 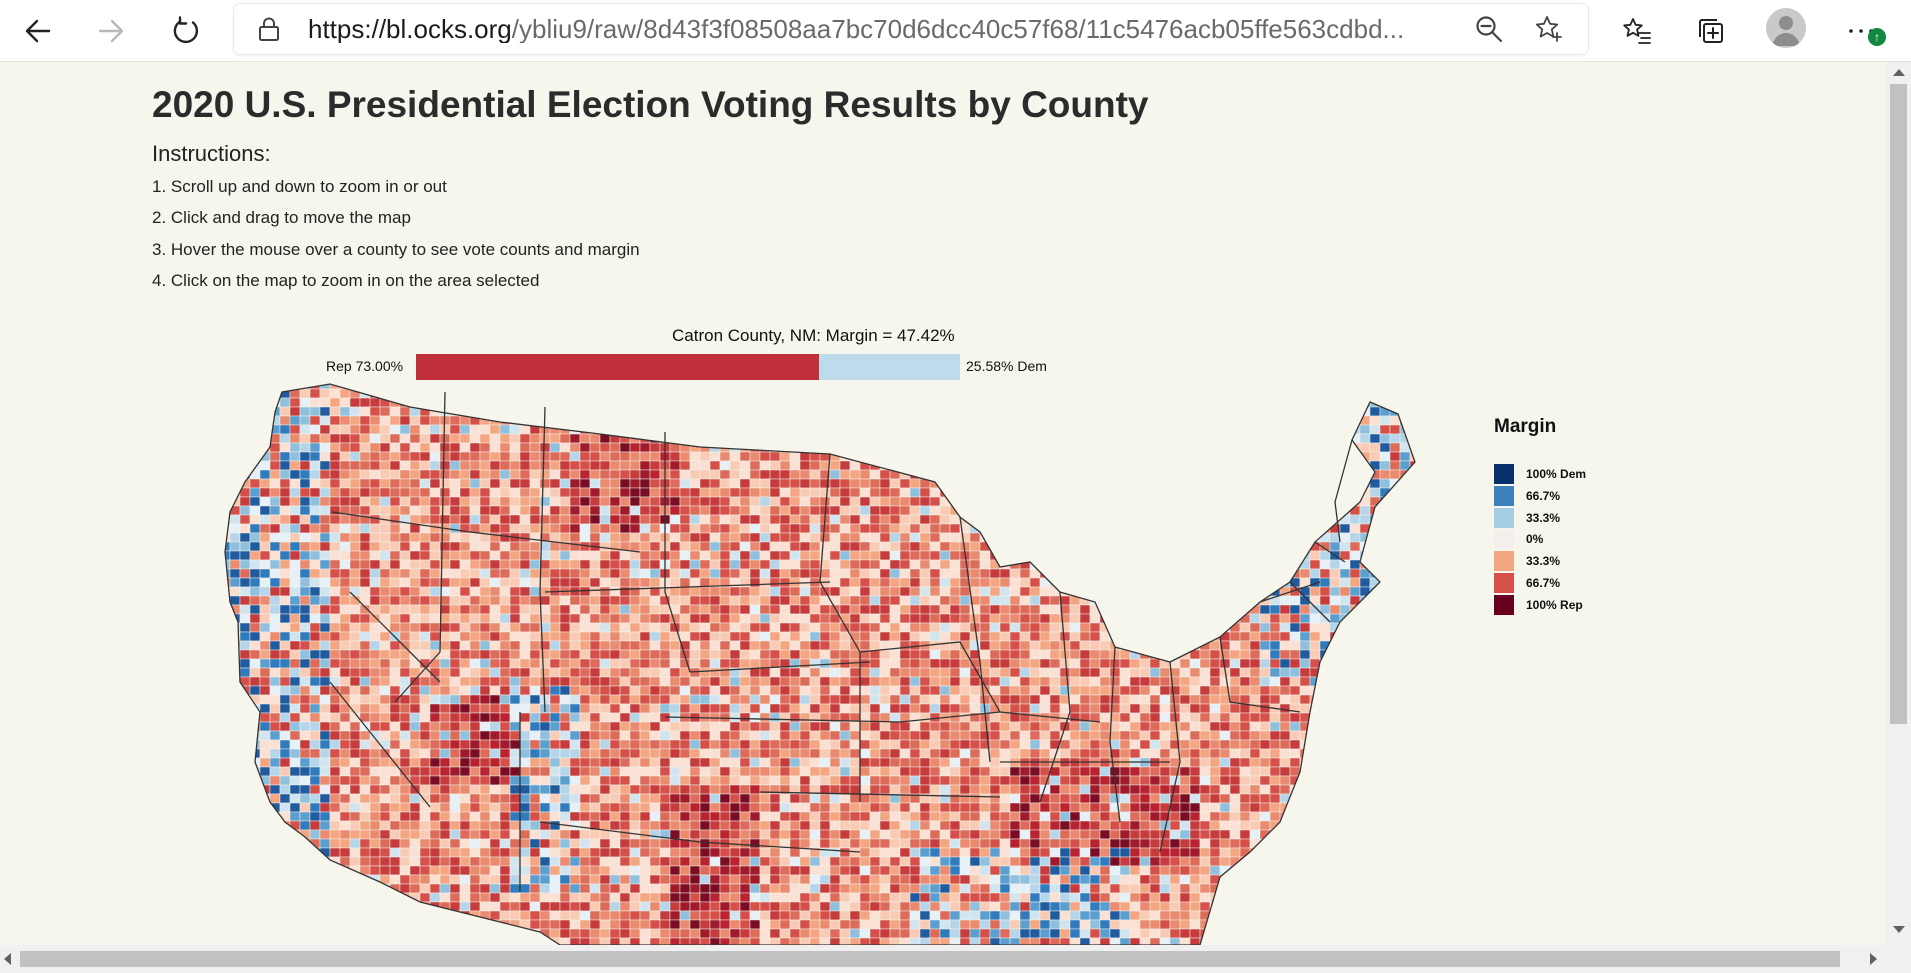 I want to click on back-button, so click(x=38, y=31).